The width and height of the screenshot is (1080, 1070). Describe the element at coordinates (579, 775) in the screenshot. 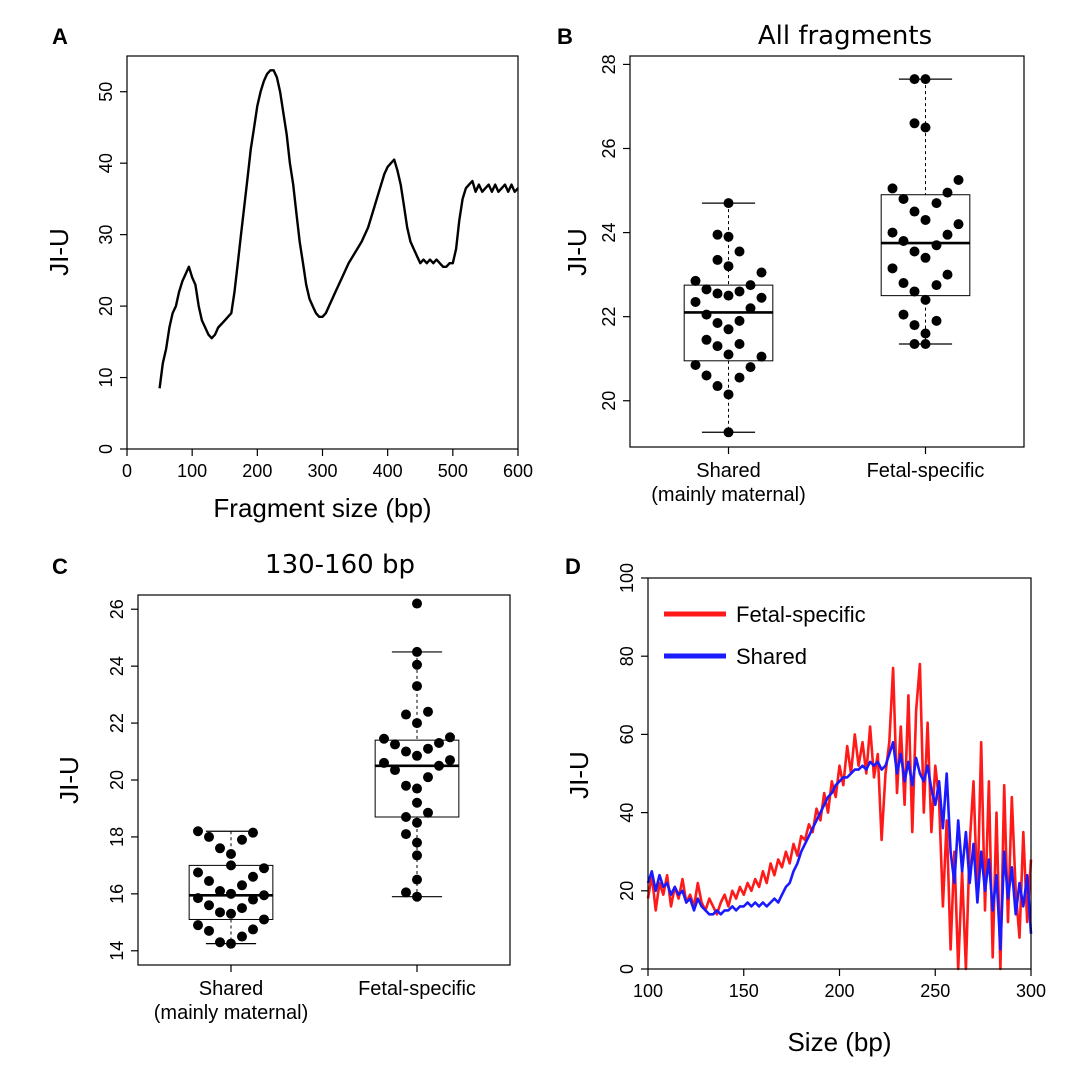

I see `panel-d-y-axis-label: JI-U` at that location.